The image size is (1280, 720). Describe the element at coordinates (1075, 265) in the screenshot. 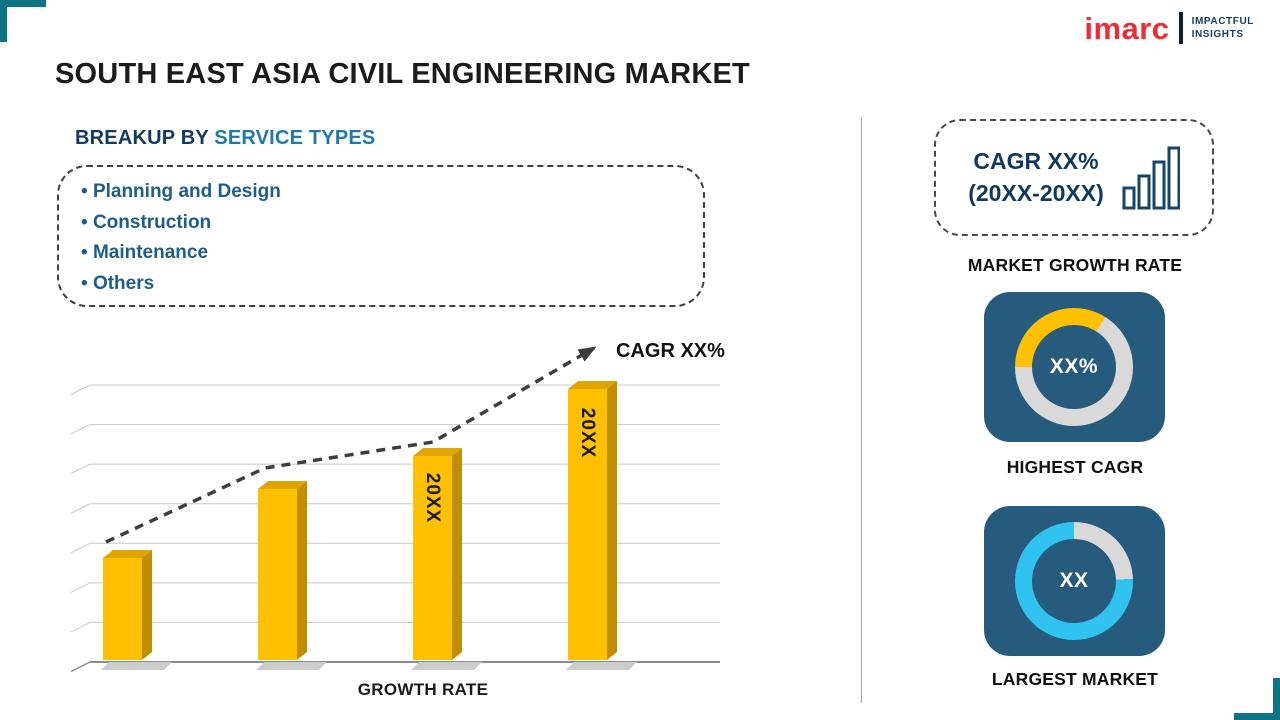

I see `market-growth-rate-caption: MARKET GROWTH RATE` at that location.